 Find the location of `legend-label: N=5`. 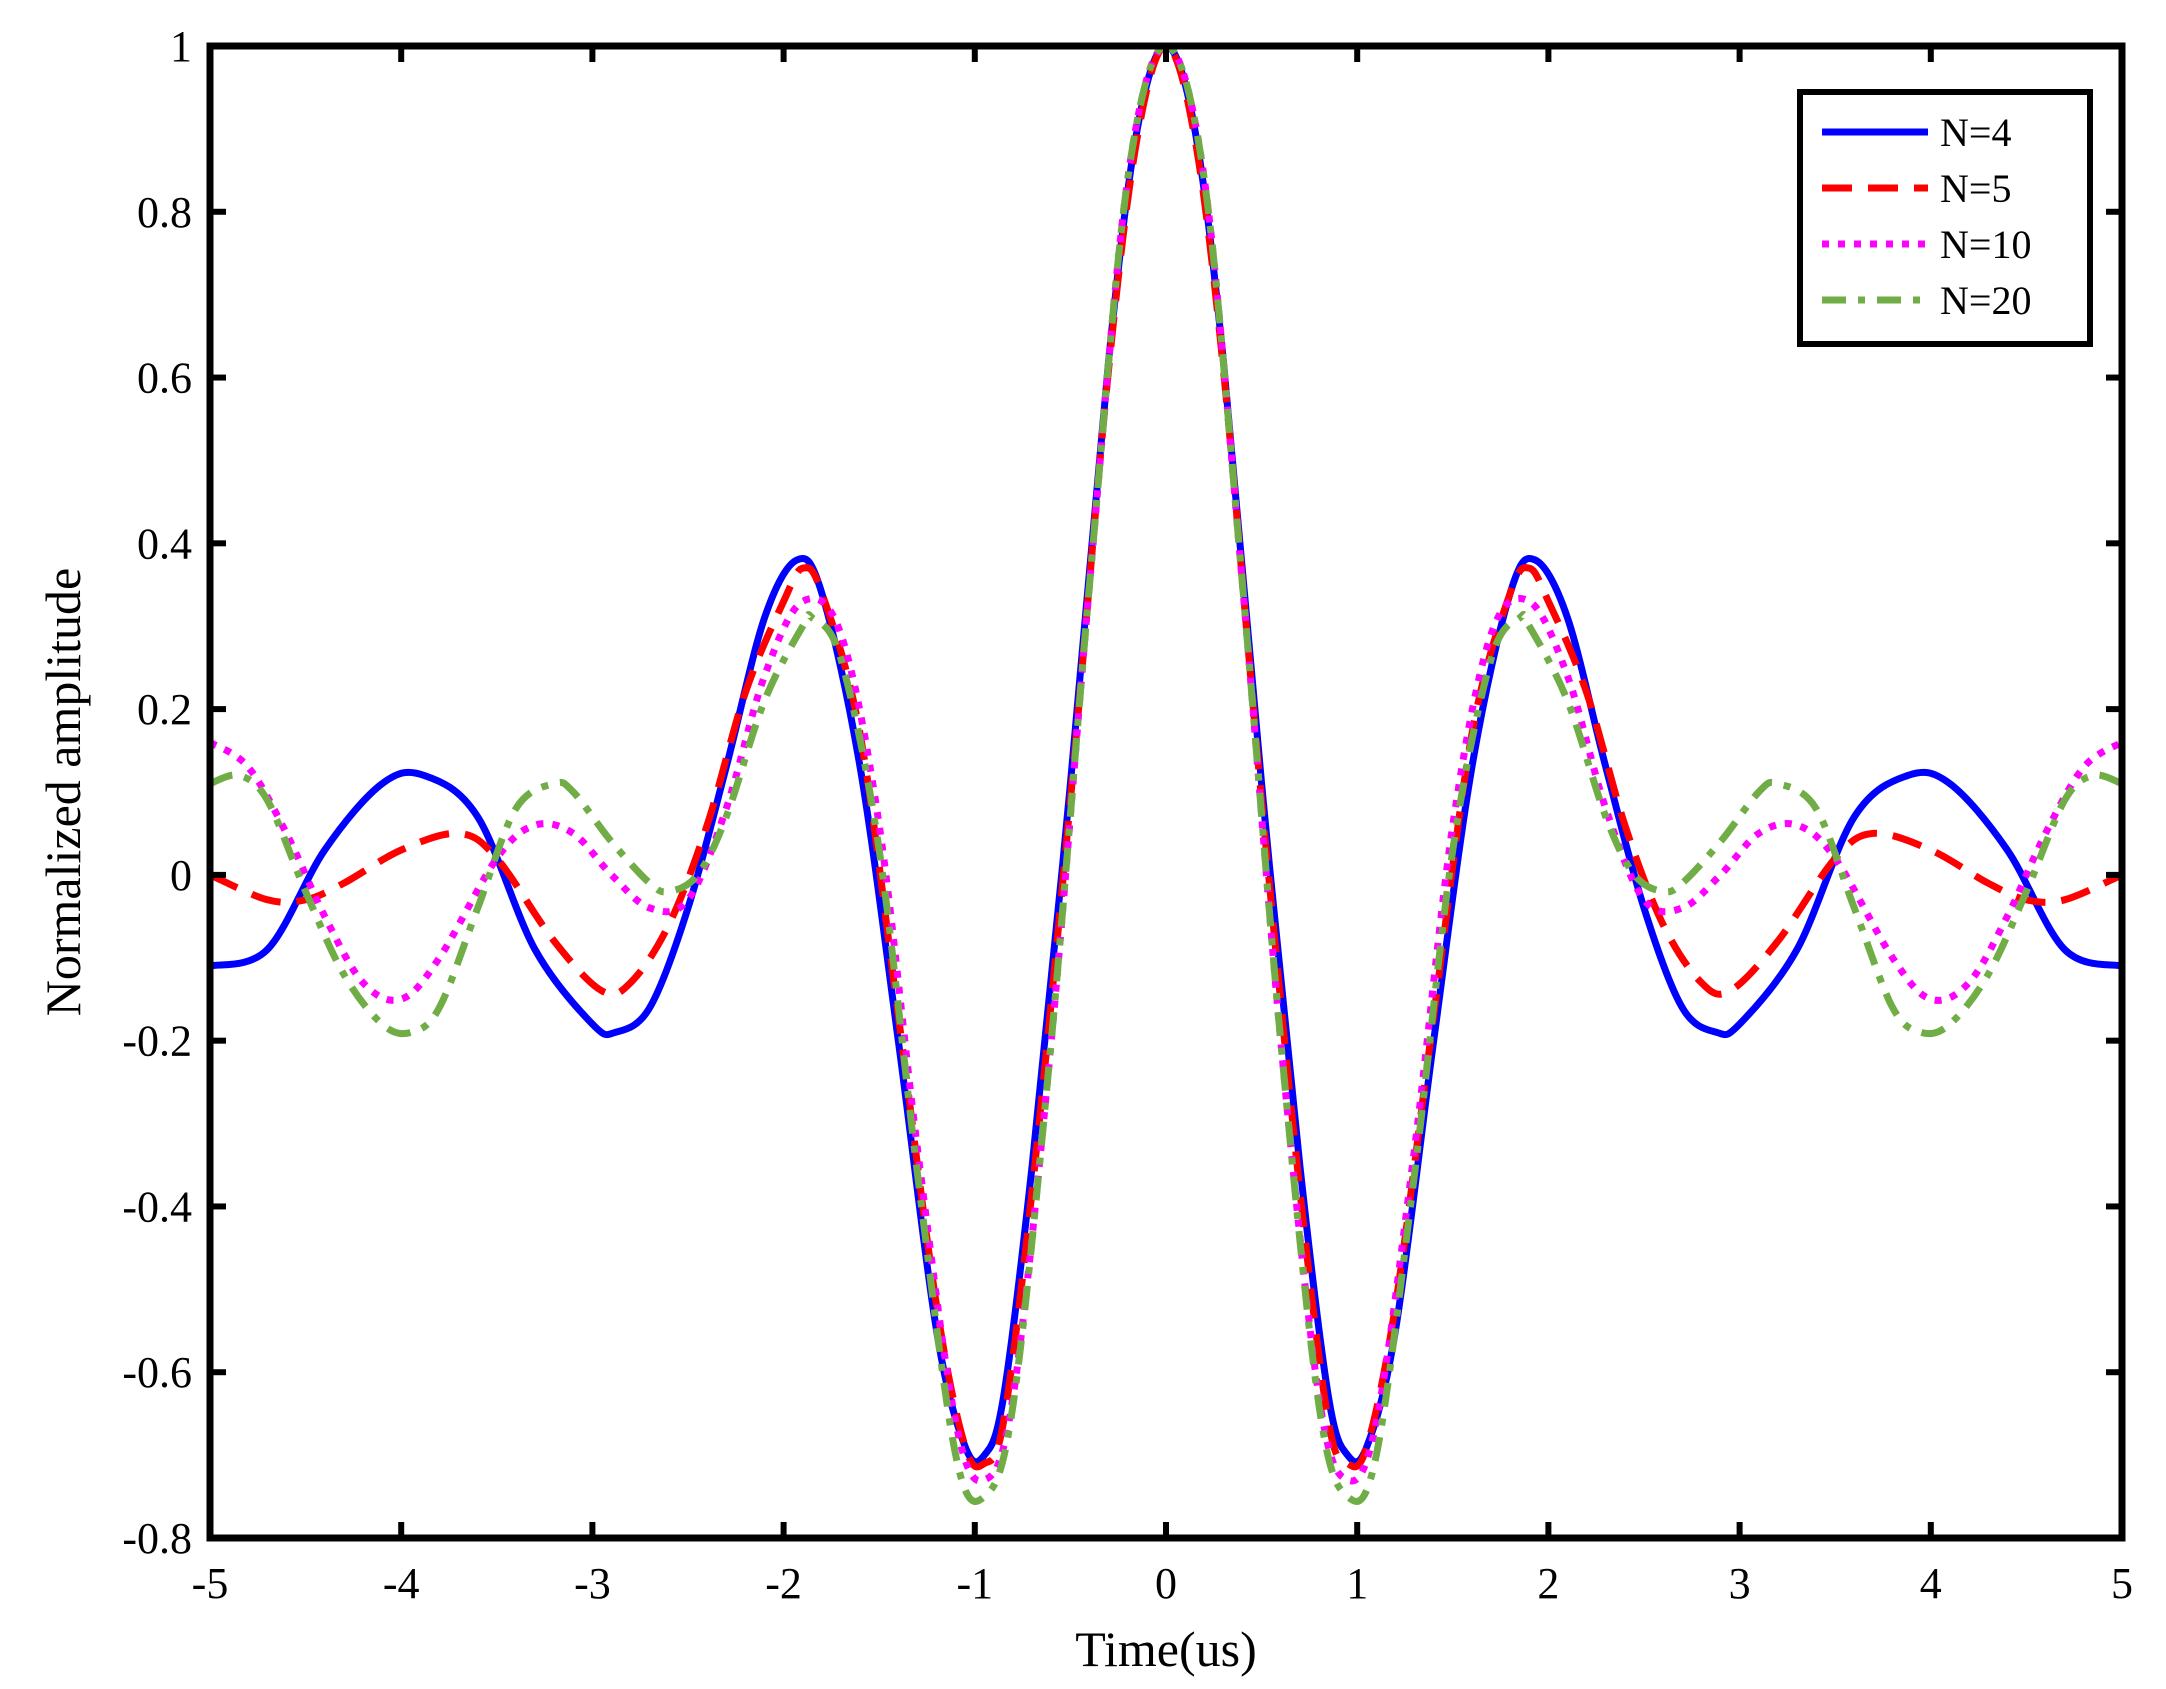

legend-label: N=5 is located at coordinates (1975, 188).